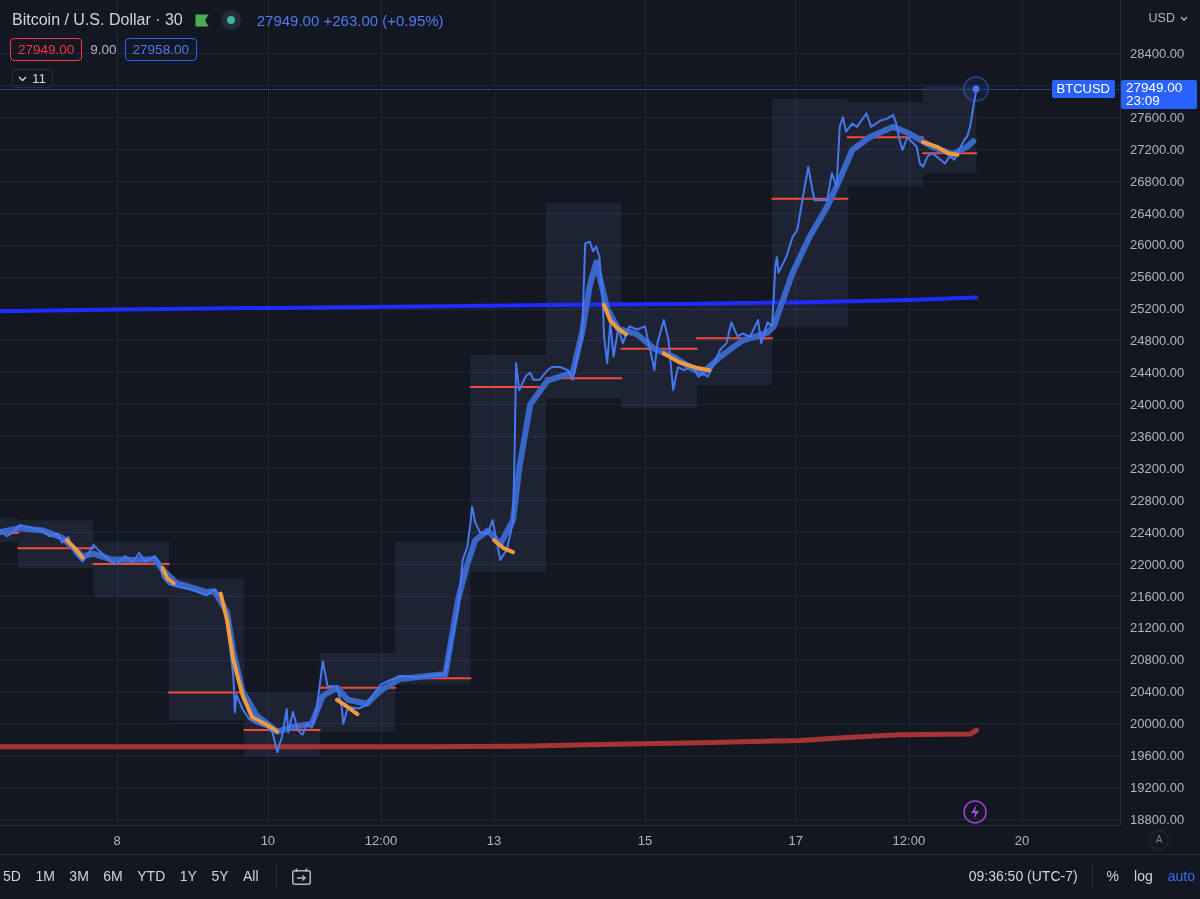 This screenshot has width=1200, height=899. I want to click on y-tick-label: 24800.00, so click(1157, 341).